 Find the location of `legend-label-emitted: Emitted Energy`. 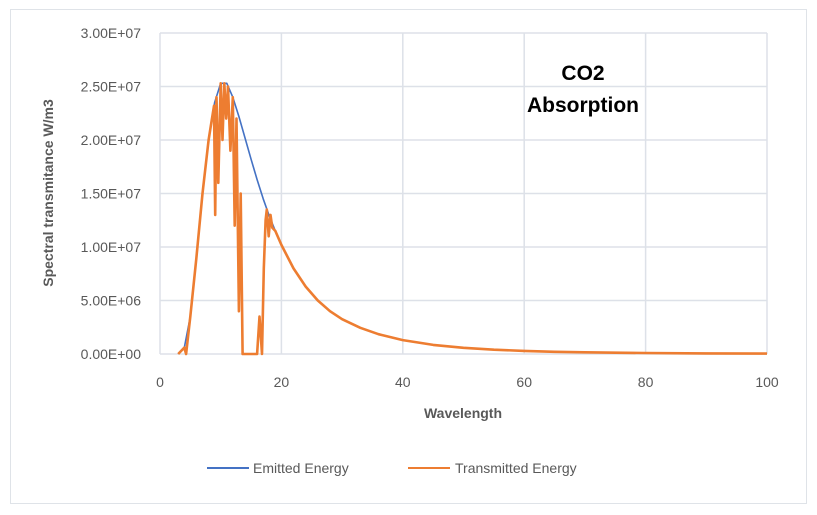

legend-label-emitted: Emitted Energy is located at coordinates (301, 468).